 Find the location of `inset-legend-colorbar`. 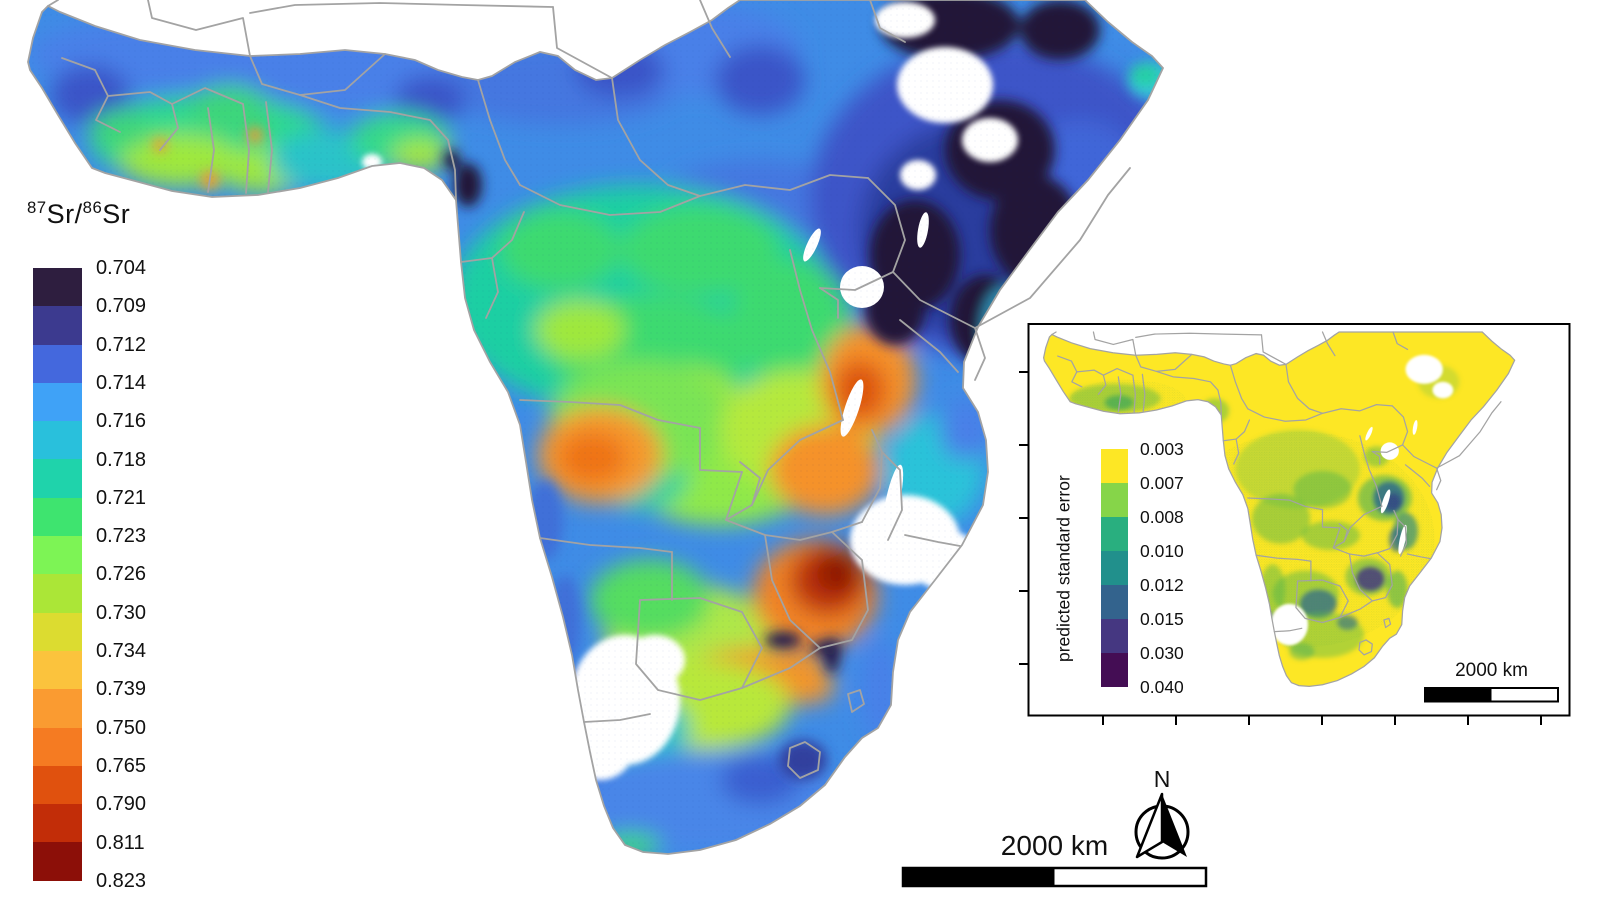

inset-legend-colorbar is located at coordinates (1114, 568).